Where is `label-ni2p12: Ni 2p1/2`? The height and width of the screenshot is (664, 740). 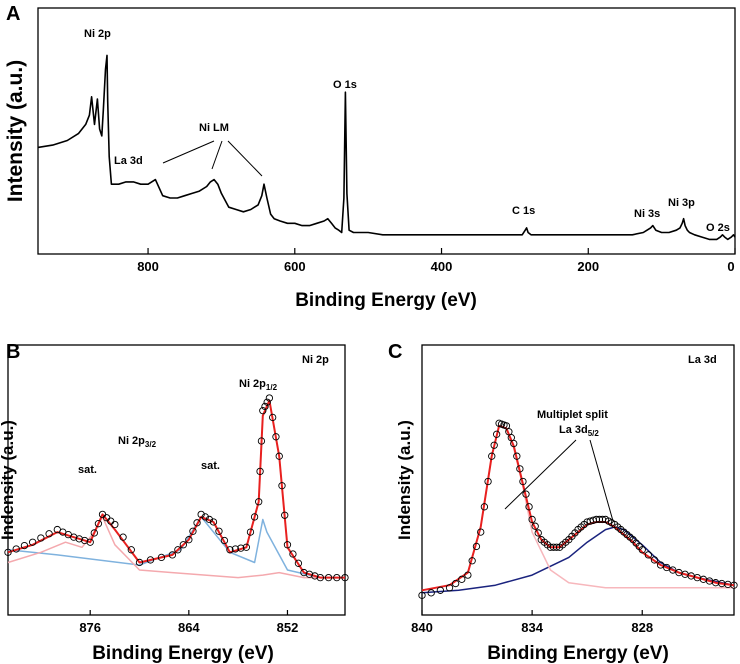 label-ni2p12: Ni 2p1/2 is located at coordinates (258, 385).